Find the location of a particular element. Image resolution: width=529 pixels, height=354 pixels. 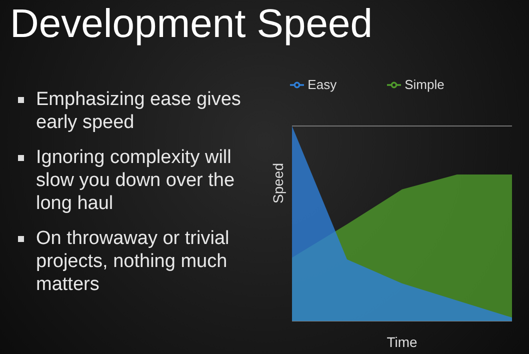

chart-title: Development Speed is located at coordinates (191, 24).